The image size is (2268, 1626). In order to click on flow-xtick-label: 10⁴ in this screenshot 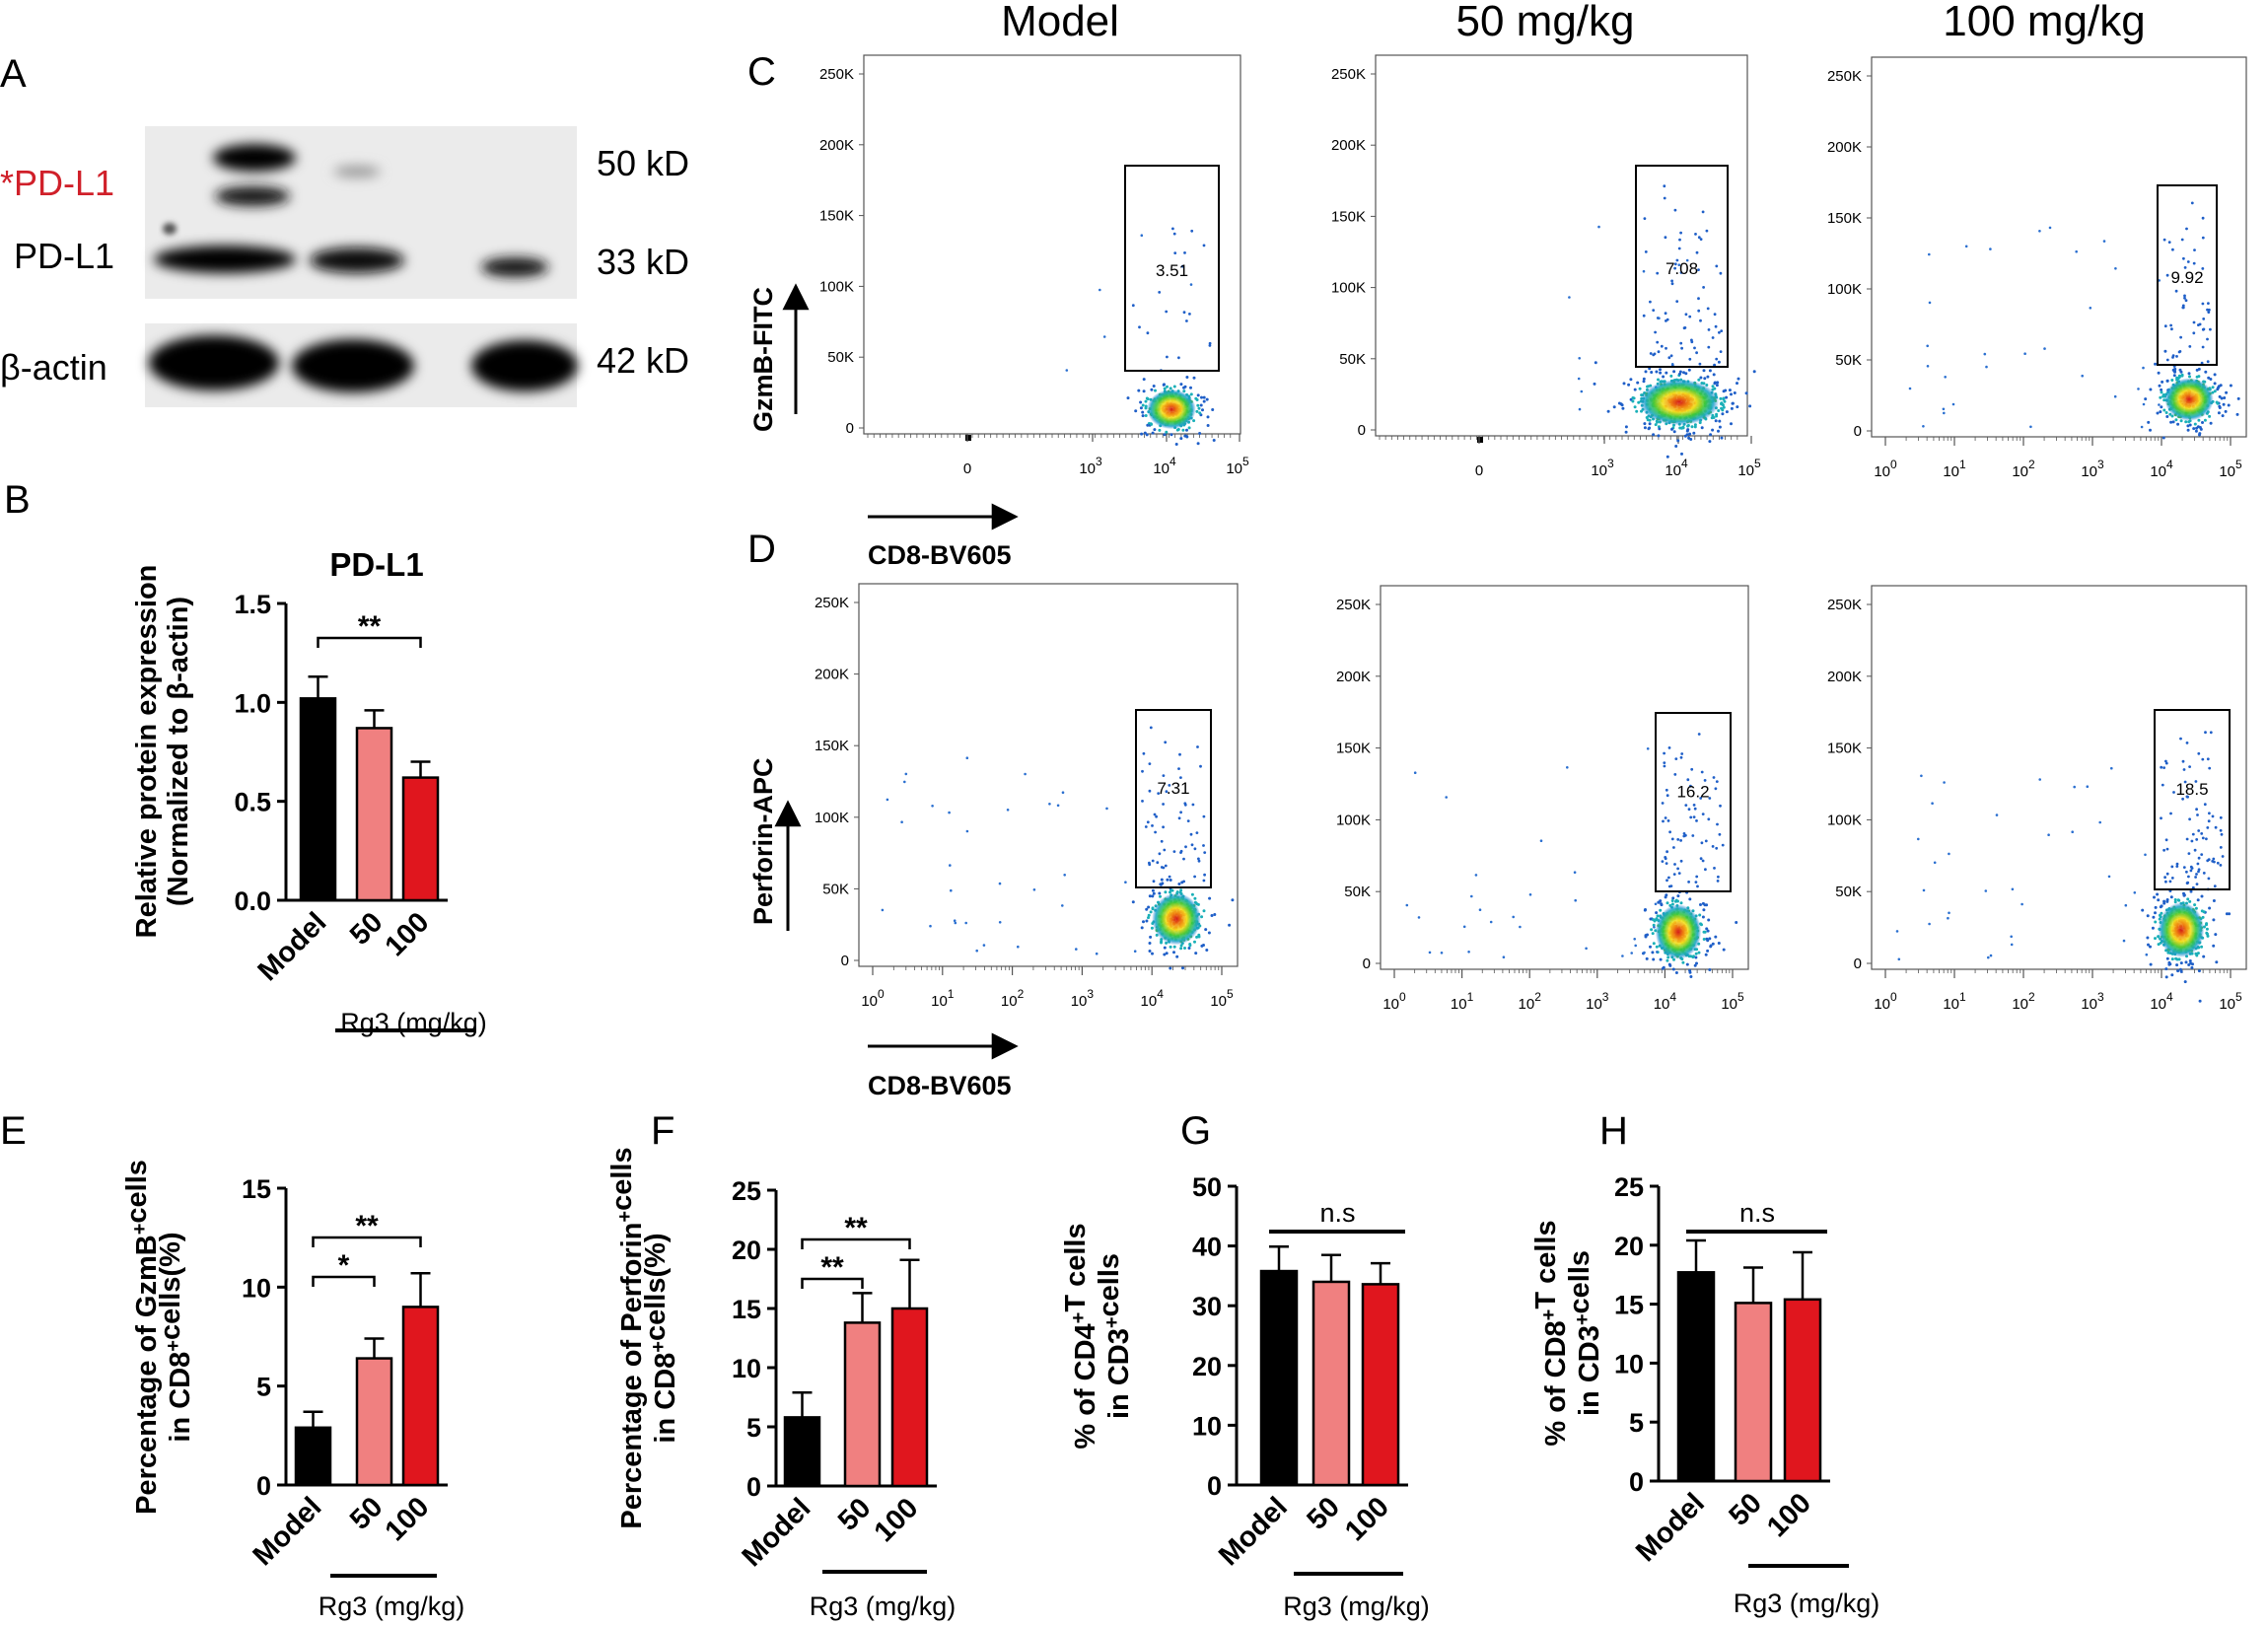, I will do `click(1666, 1001)`.